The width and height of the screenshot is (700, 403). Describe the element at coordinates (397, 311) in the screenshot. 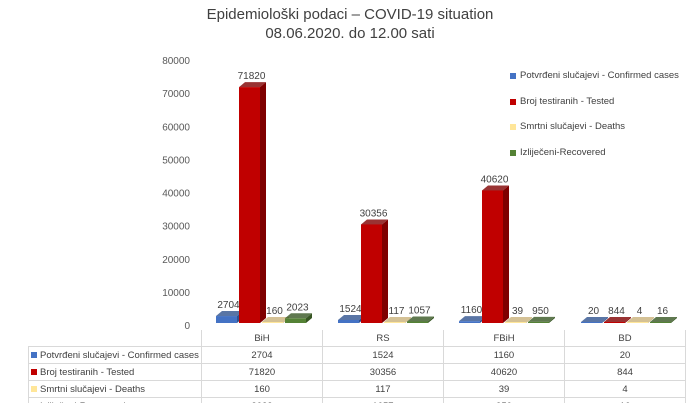

I see `data-label: 117` at that location.